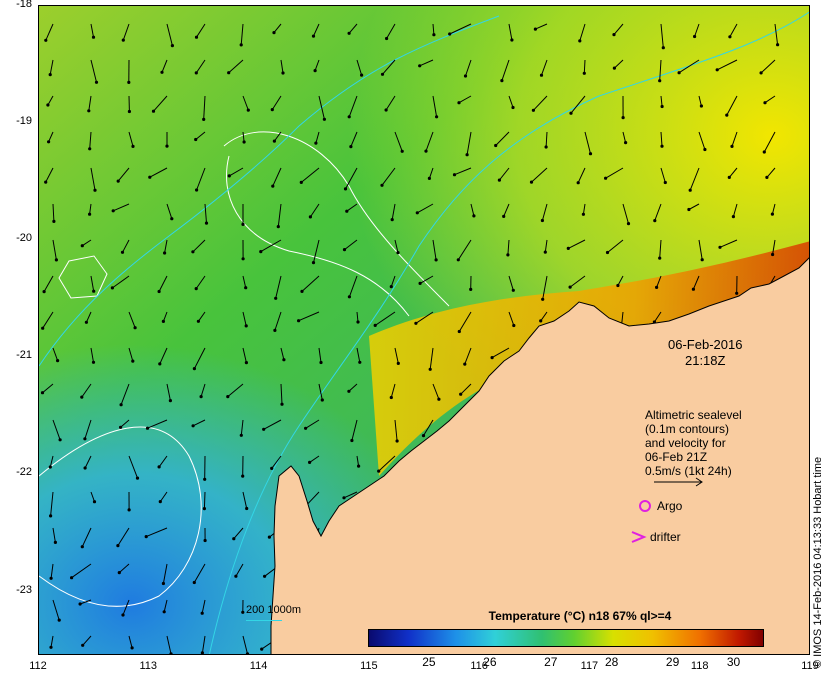 The width and height of the screenshot is (840, 680). What do you see at coordinates (429, 662) in the screenshot?
I see `colorbar-tick-label: 25` at bounding box center [429, 662].